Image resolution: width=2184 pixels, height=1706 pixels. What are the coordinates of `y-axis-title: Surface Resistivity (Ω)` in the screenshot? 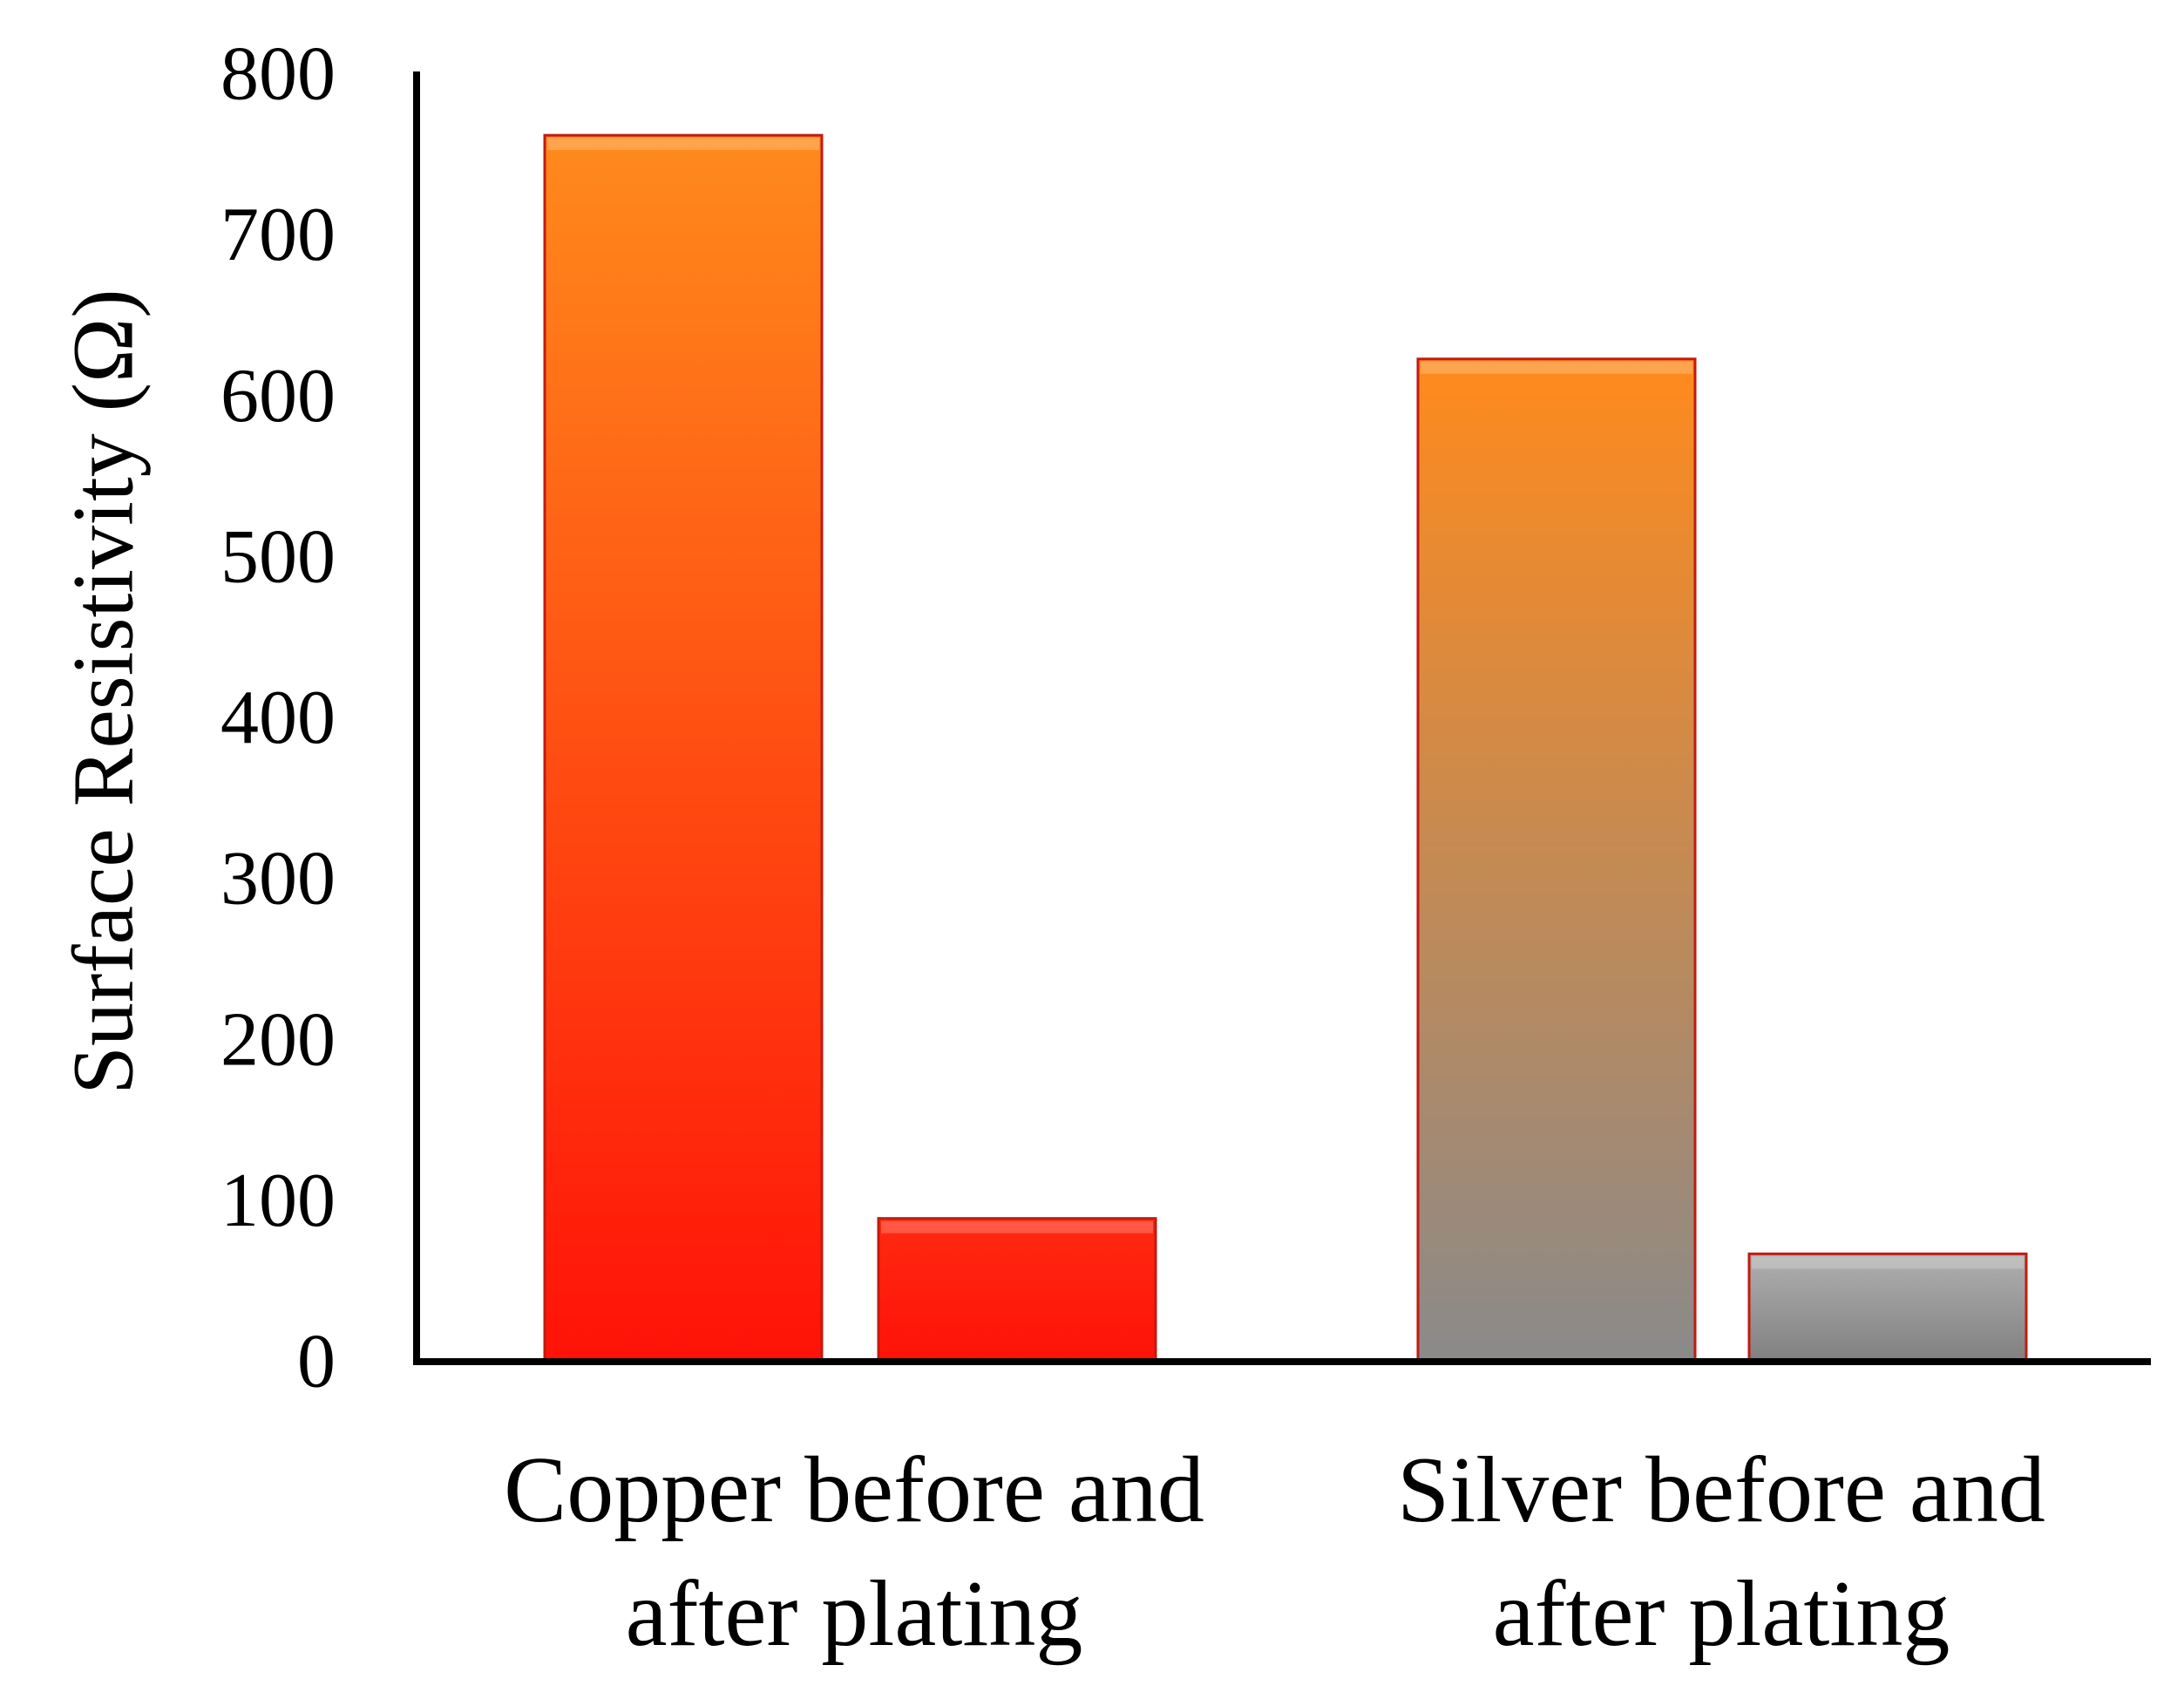 It's located at (103, 691).